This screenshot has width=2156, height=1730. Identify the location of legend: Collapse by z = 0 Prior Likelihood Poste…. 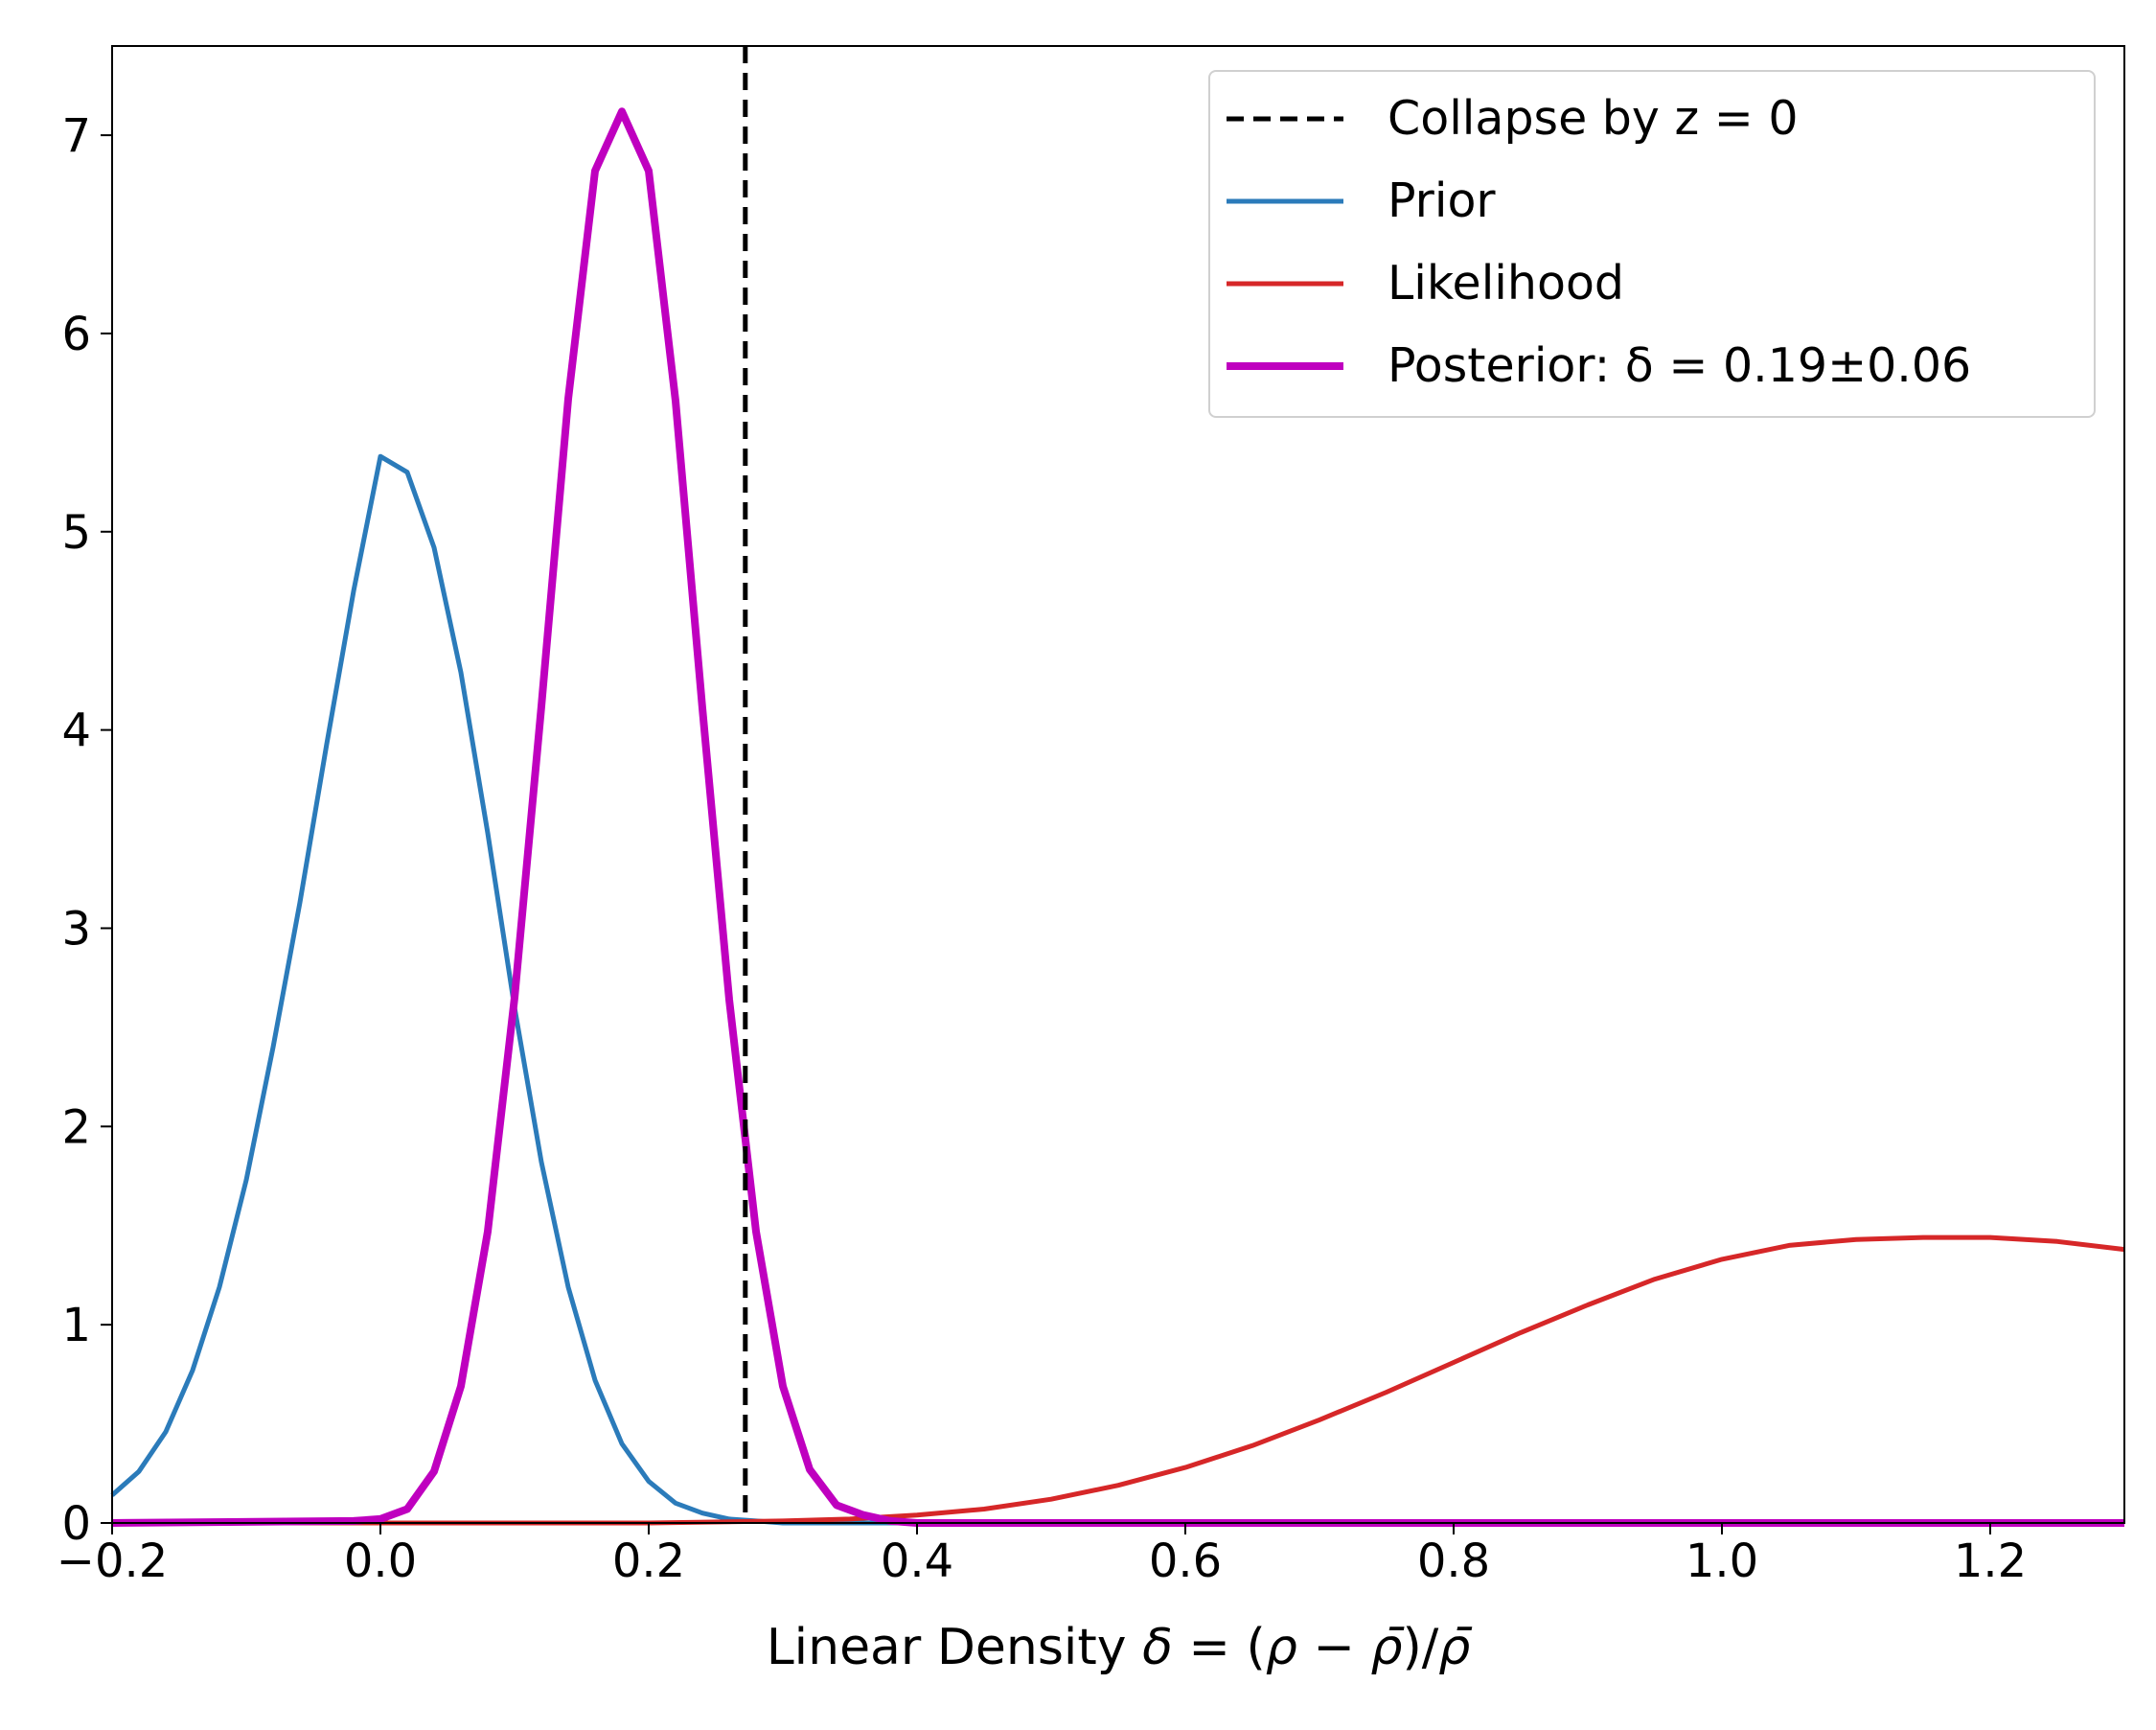
(1652, 244).